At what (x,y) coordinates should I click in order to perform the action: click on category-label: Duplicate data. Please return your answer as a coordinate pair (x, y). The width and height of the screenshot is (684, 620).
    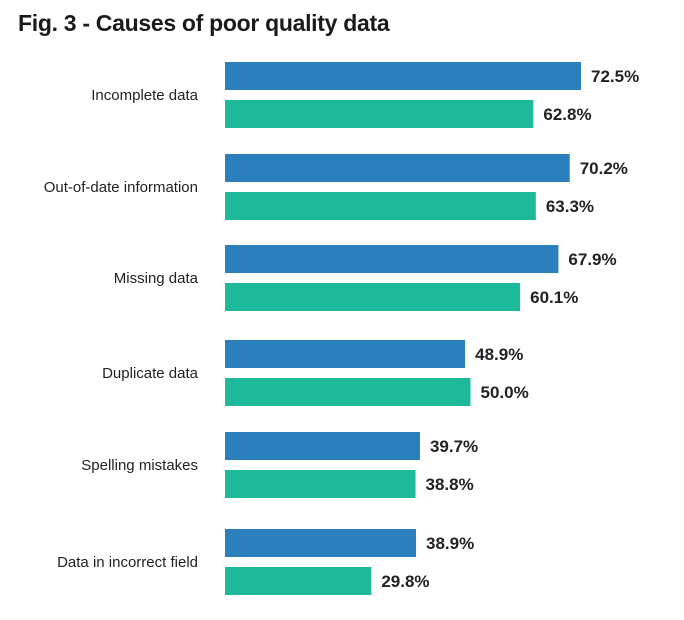
    Looking at the image, I should click on (150, 373).